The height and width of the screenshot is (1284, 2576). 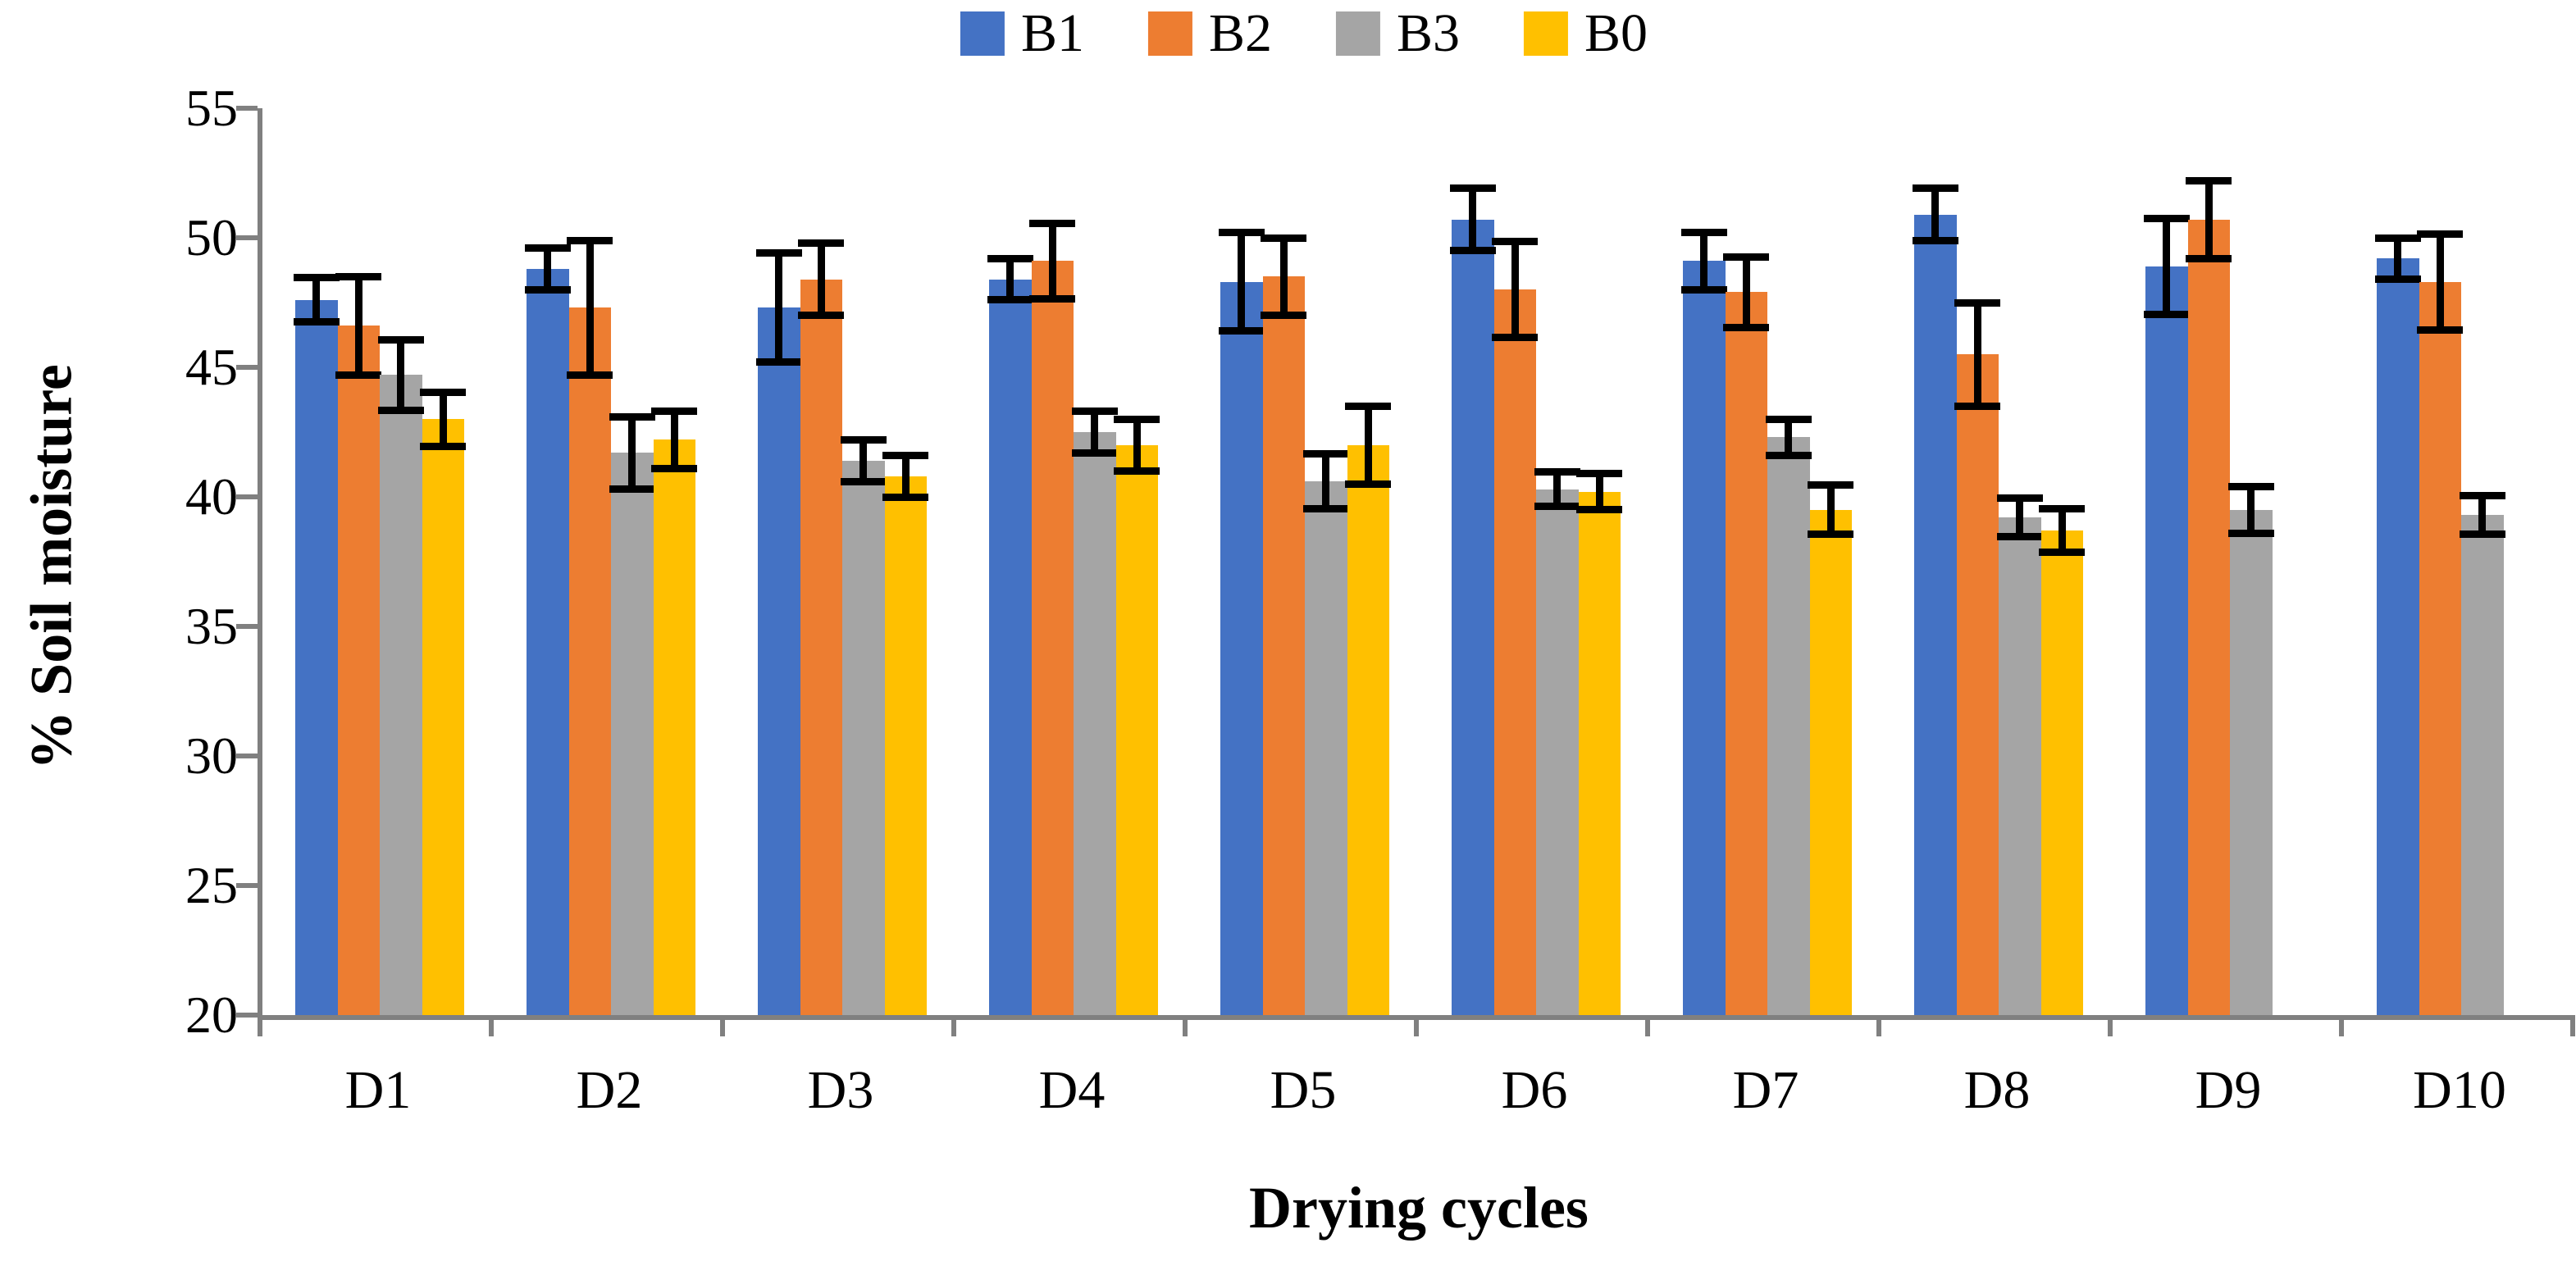 I want to click on bar-b0-d1, so click(x=443, y=717).